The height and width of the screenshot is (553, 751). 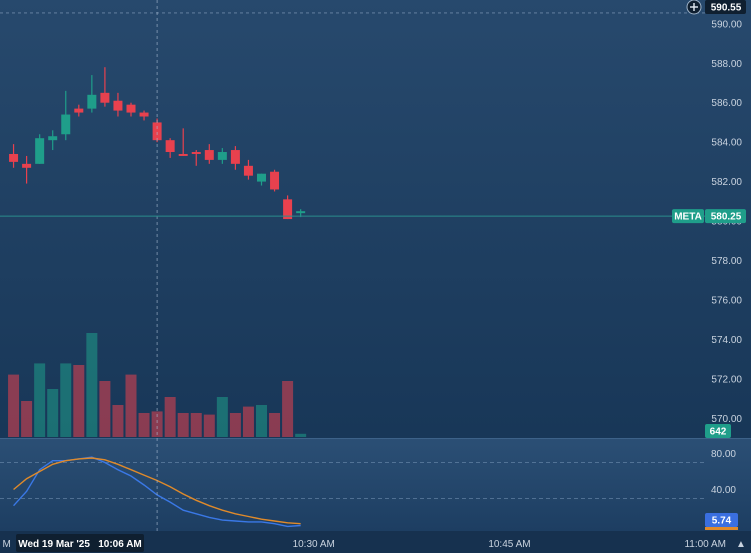 What do you see at coordinates (721, 528) in the screenshot?
I see `oscillator-slow-marker` at bounding box center [721, 528].